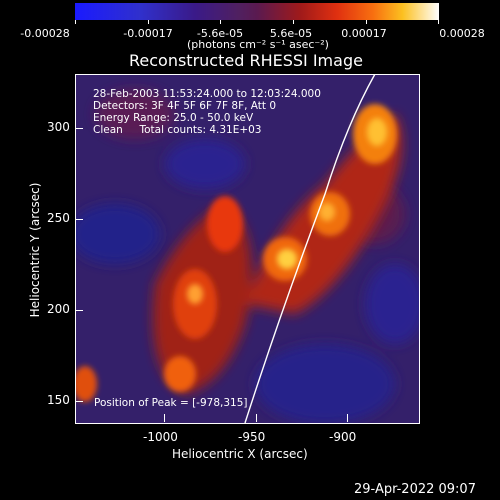 The width and height of the screenshot is (500, 500). Describe the element at coordinates (35, 250) in the screenshot. I see `y-axis-label: Heliocentric Y (arcsec)` at that location.